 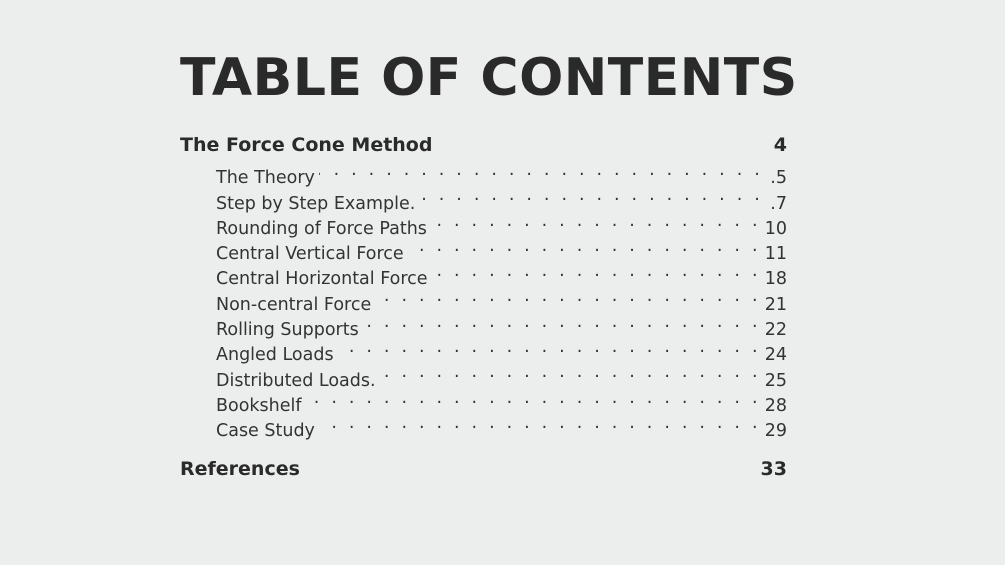 What do you see at coordinates (775, 431) in the screenshot?
I see `entry-page-number: 29` at bounding box center [775, 431].